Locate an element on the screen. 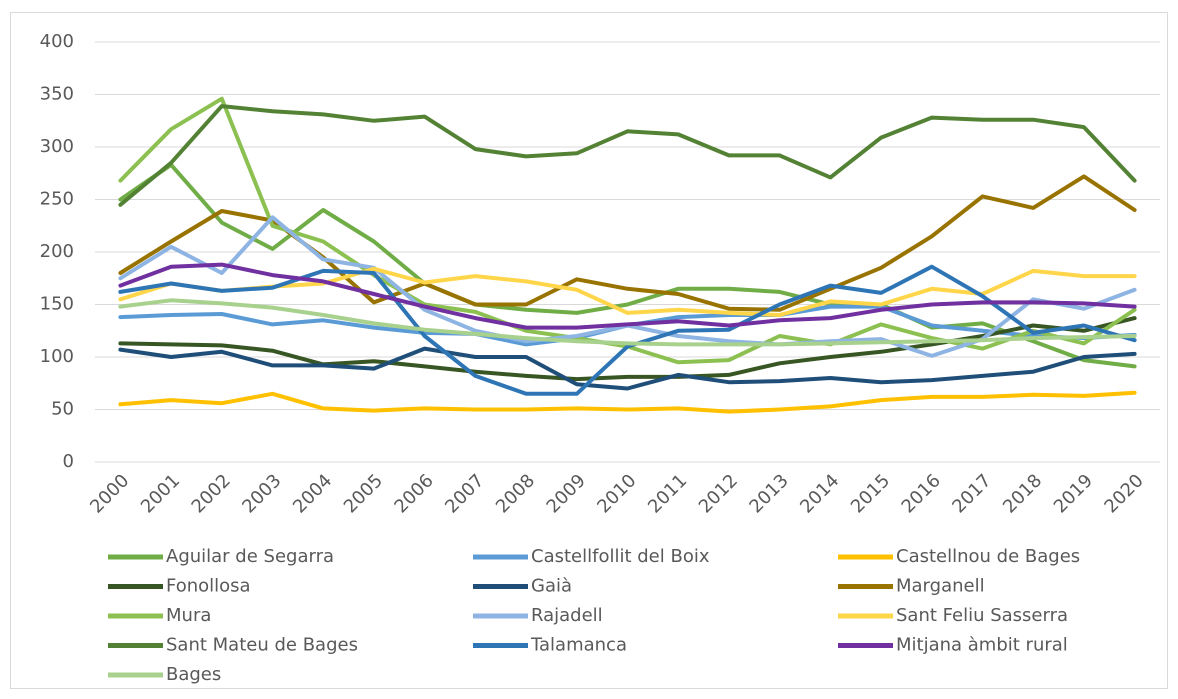 Image resolution: width=1178 pixels, height=699 pixels. legend-label: Talamanca is located at coordinates (578, 645).